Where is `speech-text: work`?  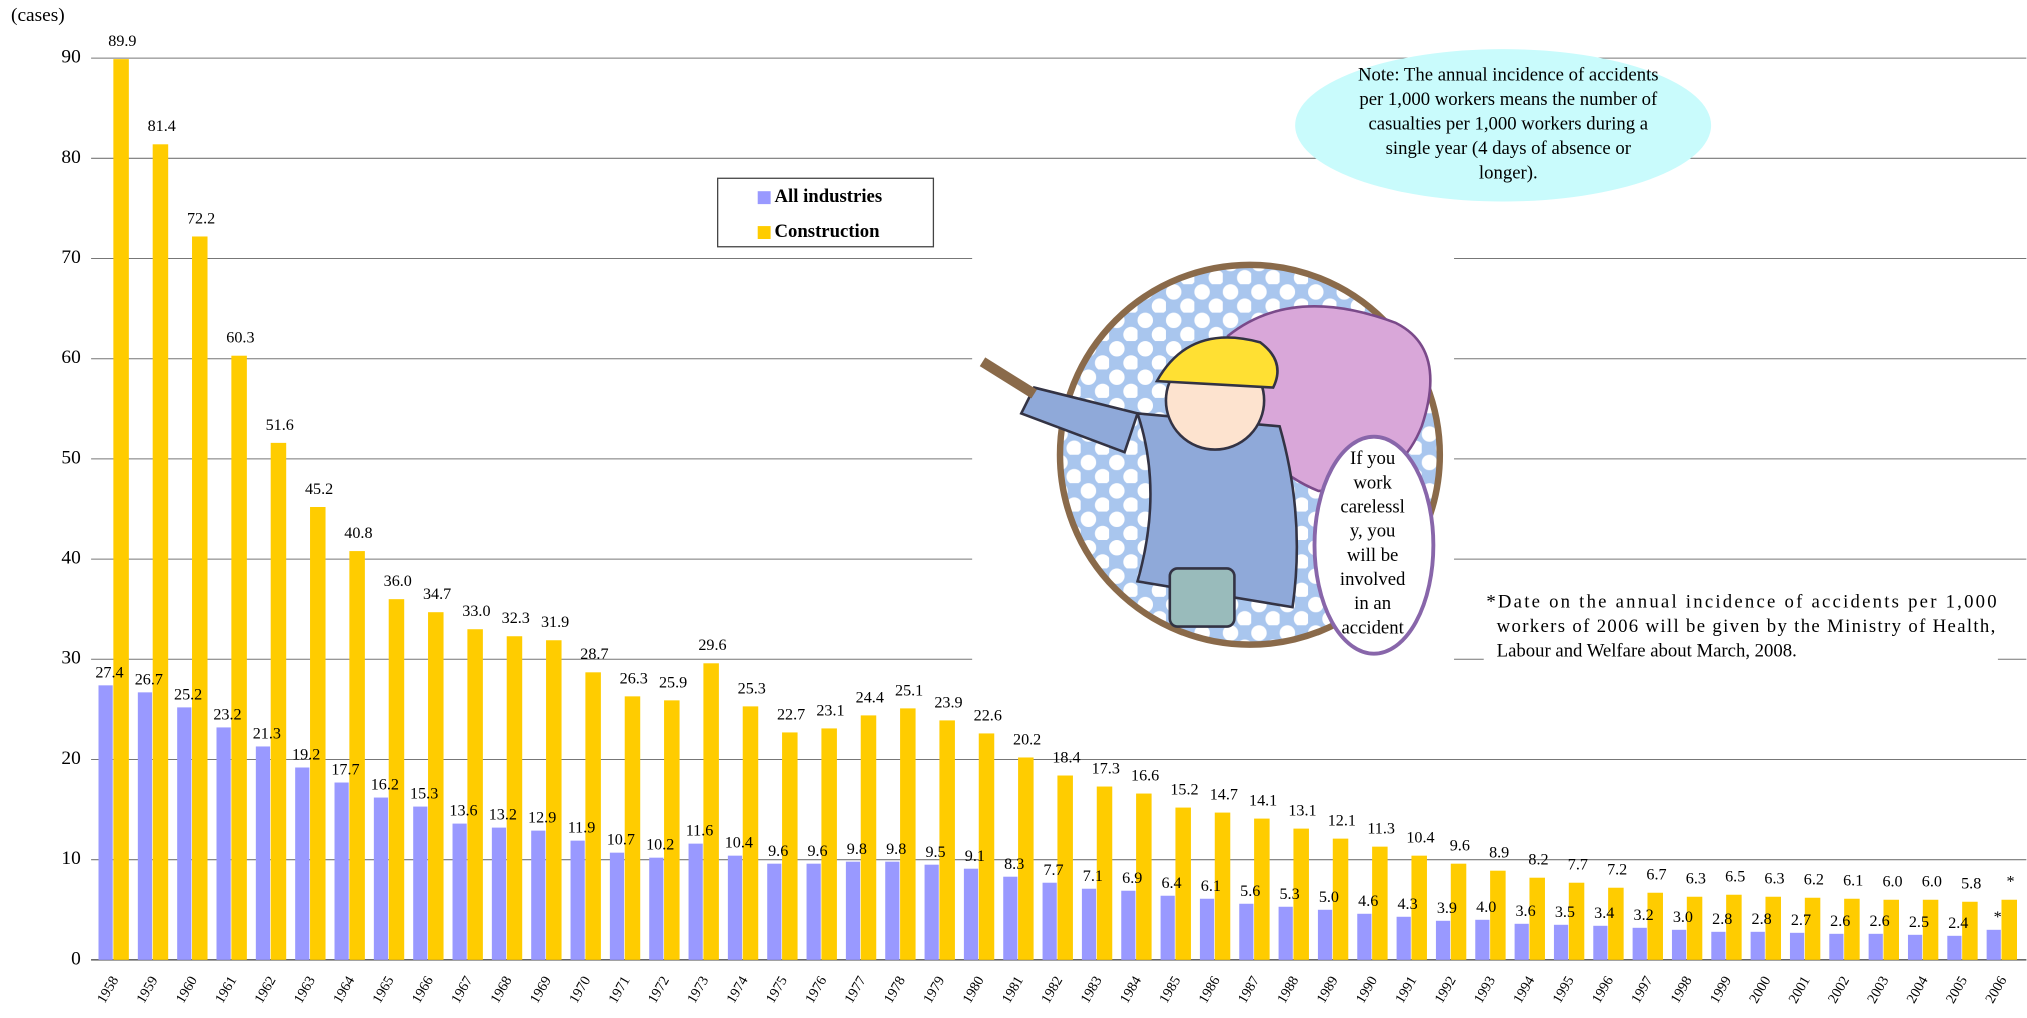 speech-text: work is located at coordinates (1372, 482).